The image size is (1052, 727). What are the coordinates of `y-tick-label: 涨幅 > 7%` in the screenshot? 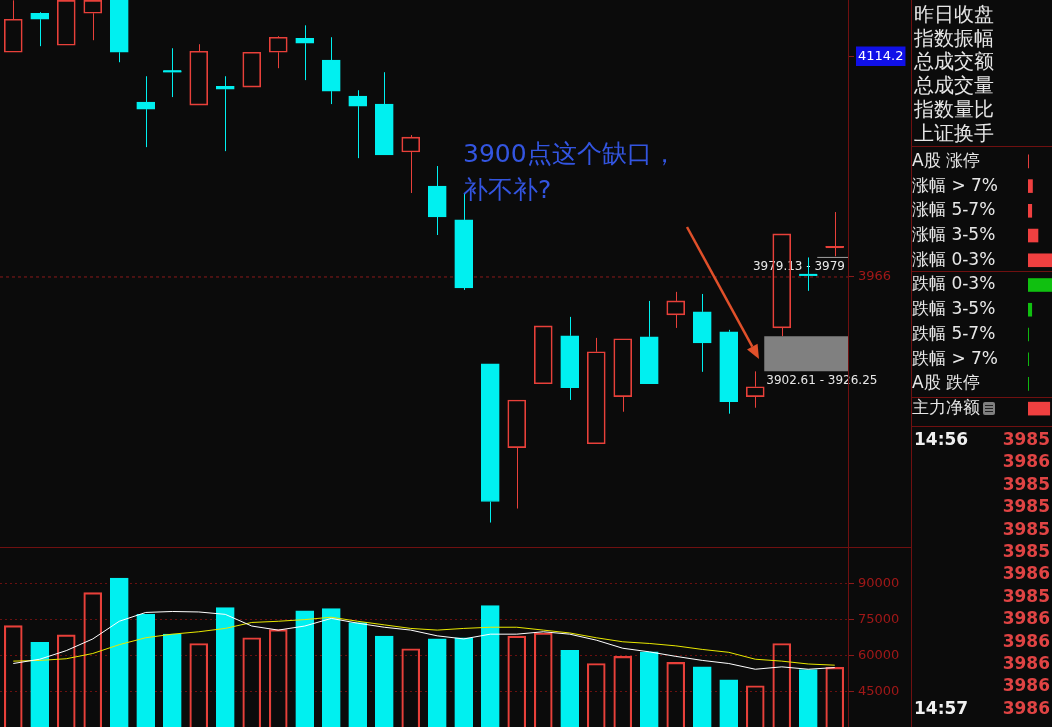 It's located at (955, 184).